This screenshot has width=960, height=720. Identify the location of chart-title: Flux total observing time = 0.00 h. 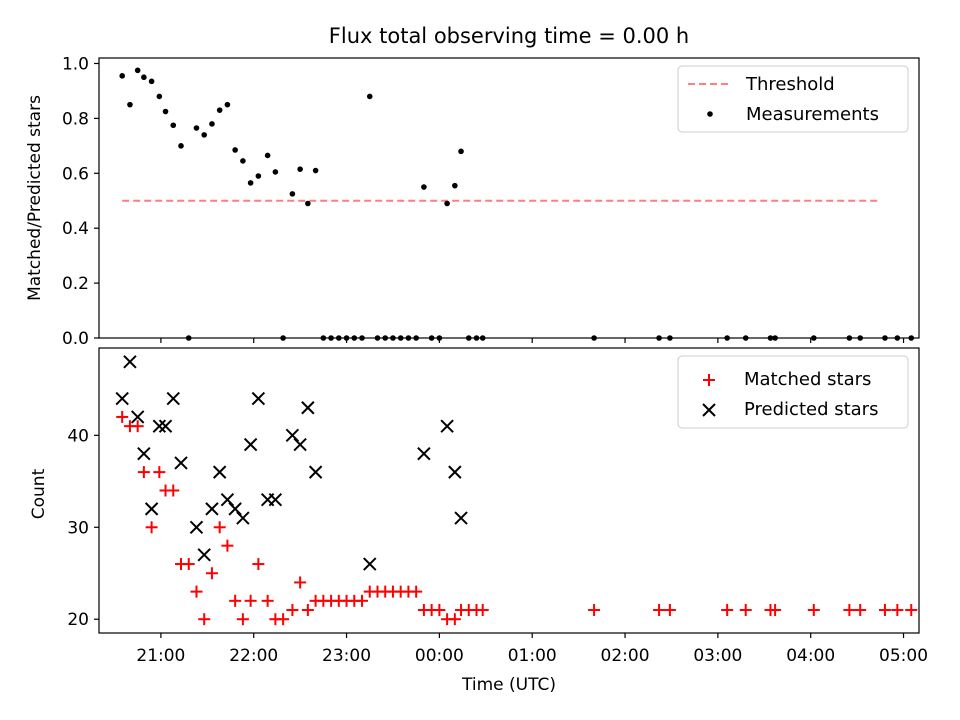
(509, 36).